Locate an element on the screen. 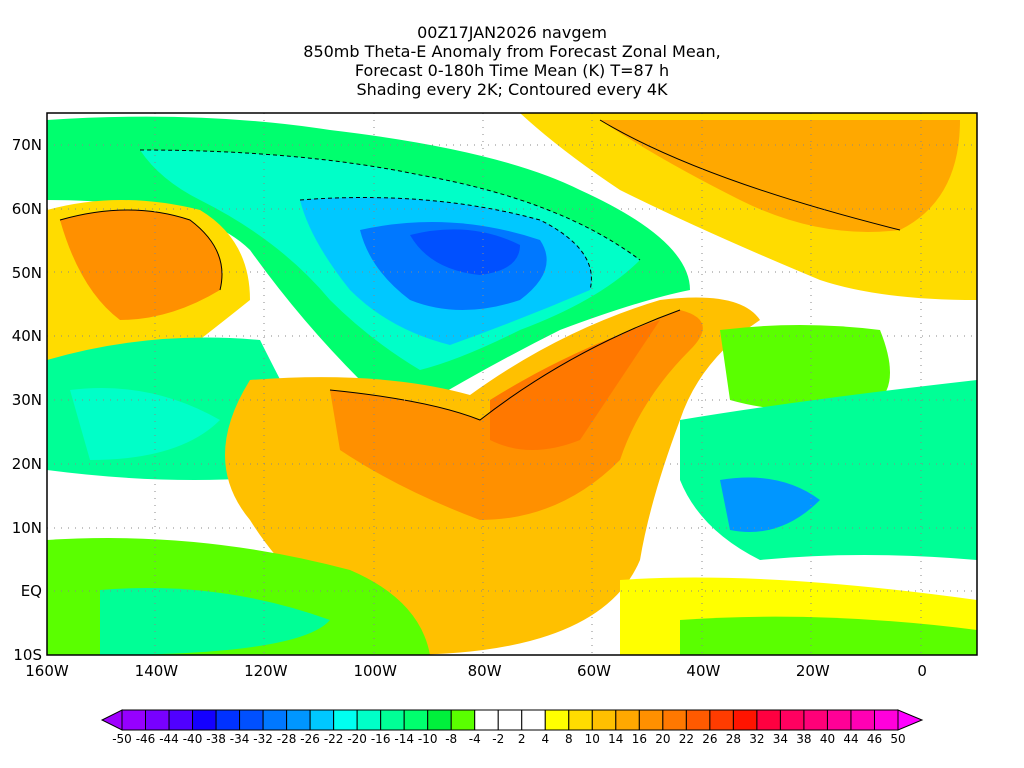 The width and height of the screenshot is (1024, 768). colorbar-label: 10 is located at coordinates (592, 739).